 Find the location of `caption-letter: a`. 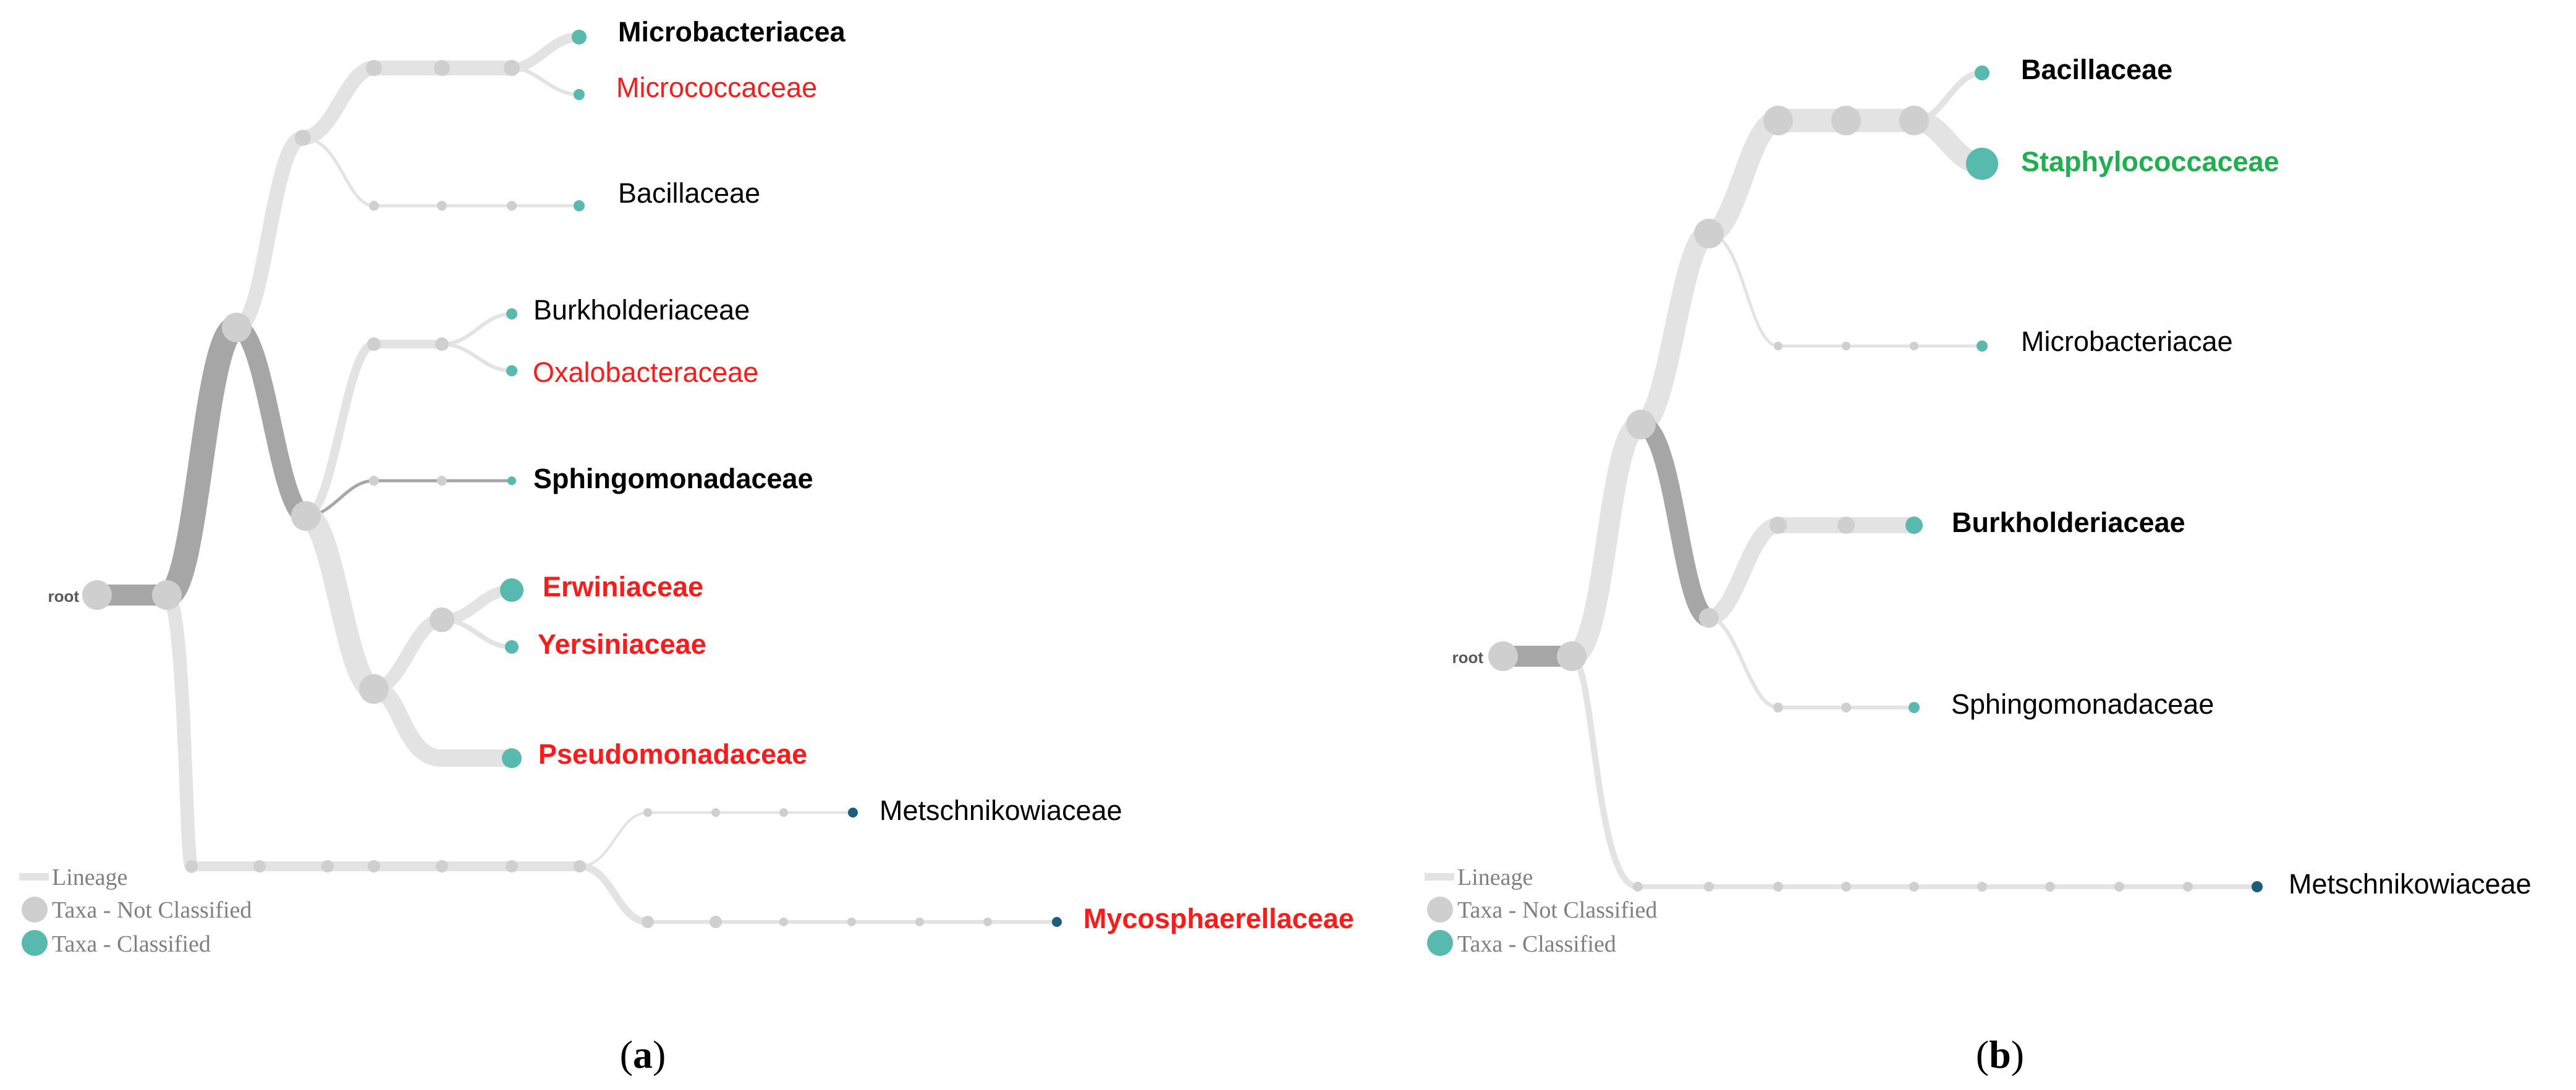

caption-letter: a is located at coordinates (643, 1054).